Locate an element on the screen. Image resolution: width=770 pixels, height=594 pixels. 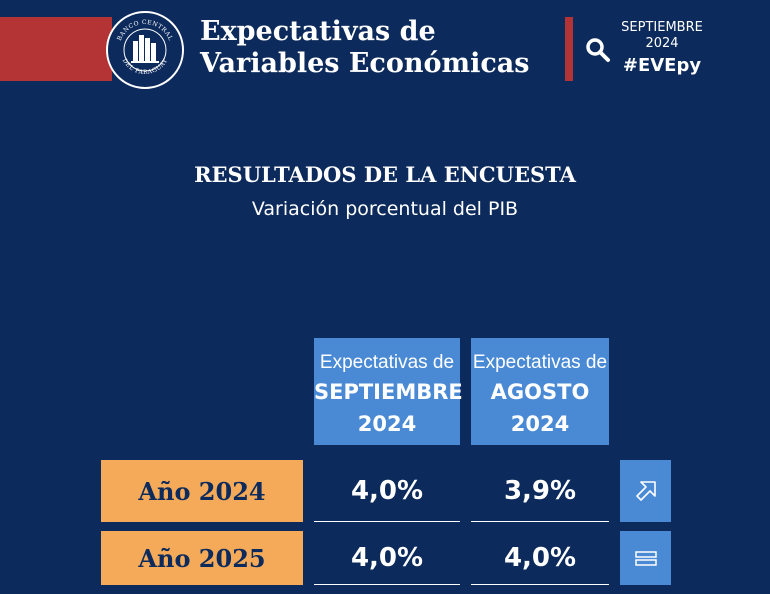
bcp-seal-logo: BANCO CENTRAL DEL PARAGUAY is located at coordinates (145, 50).